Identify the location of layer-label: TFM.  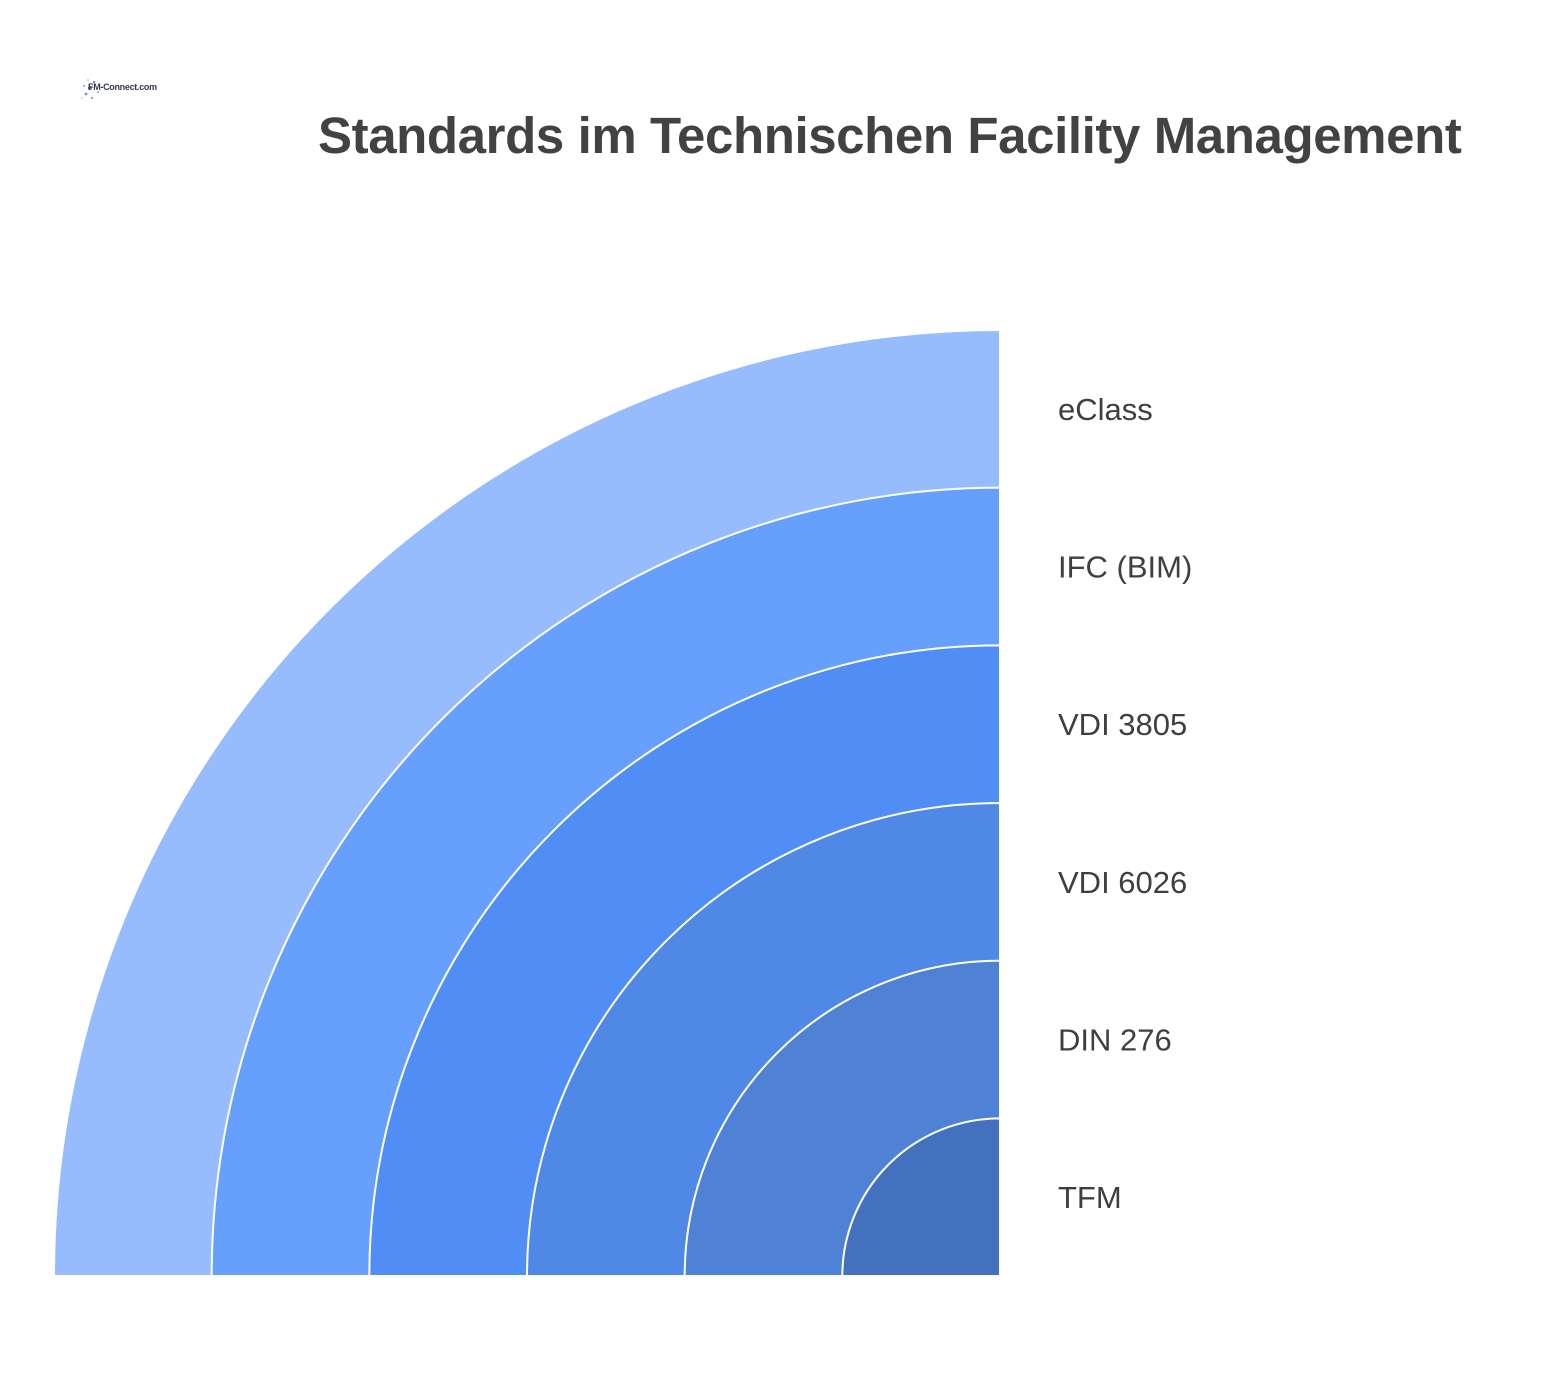
(1090, 1197).